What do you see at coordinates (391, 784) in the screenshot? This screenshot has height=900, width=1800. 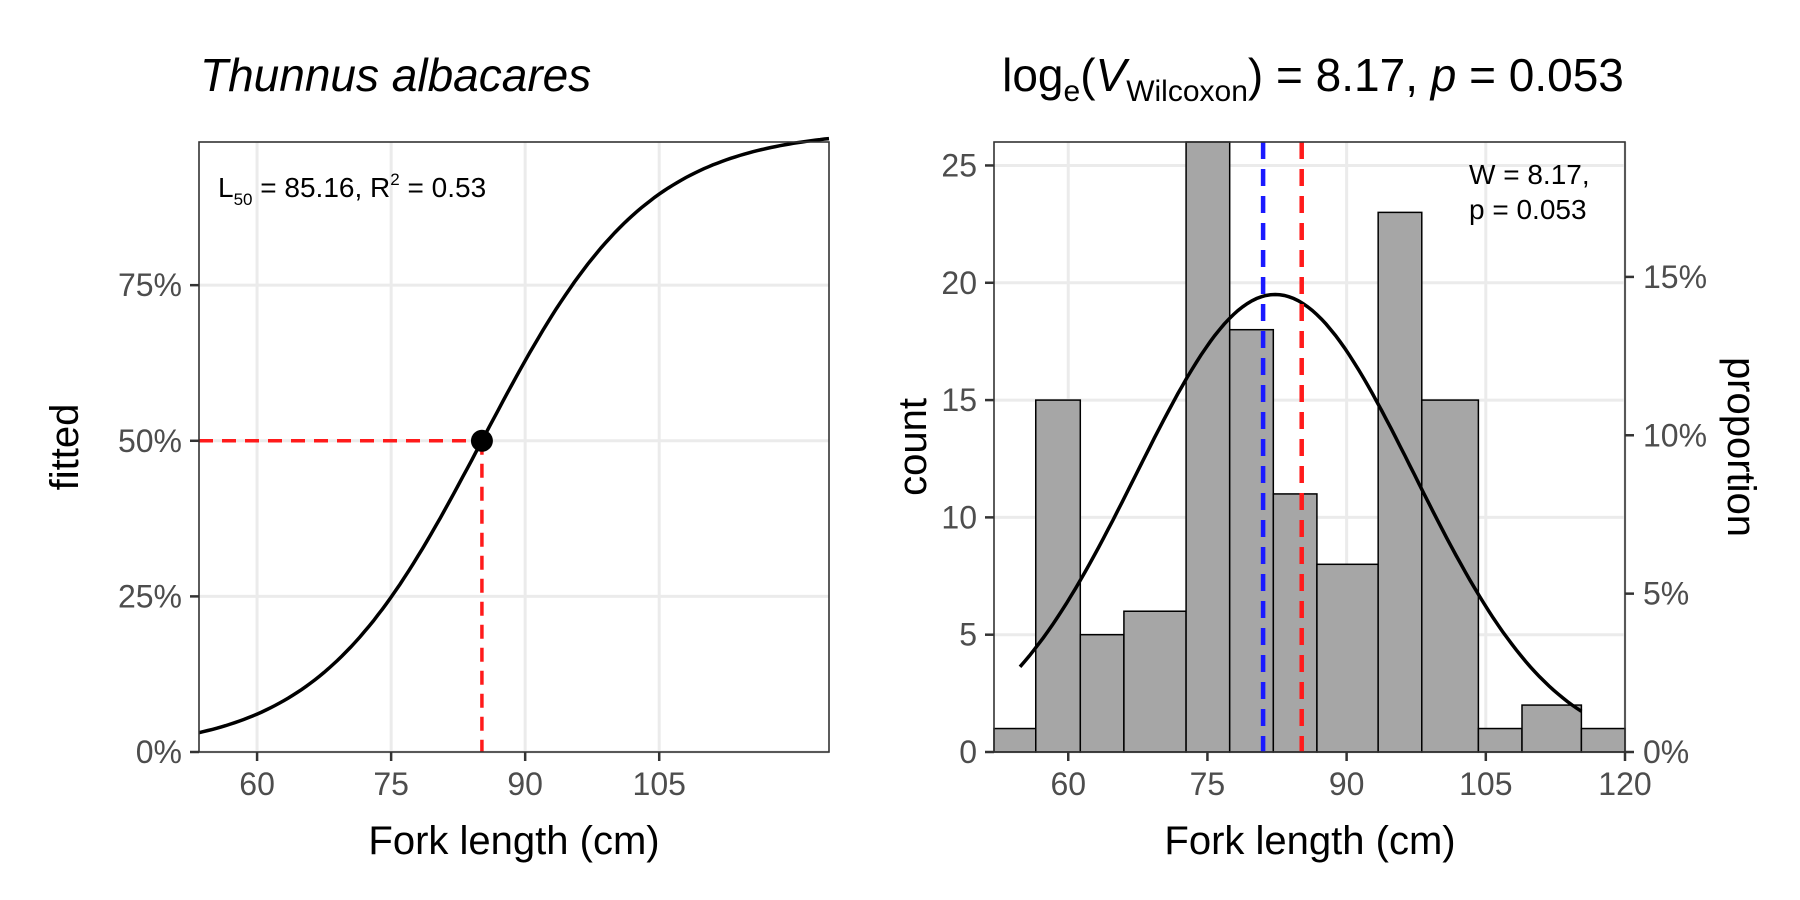 I see `left-x-tick-label: 75` at bounding box center [391, 784].